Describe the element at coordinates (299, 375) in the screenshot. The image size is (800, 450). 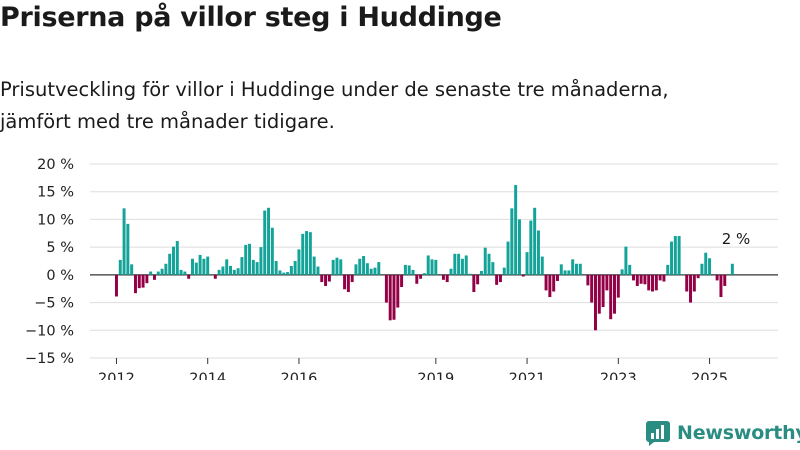
I see `x-tick-label: 2016` at that location.